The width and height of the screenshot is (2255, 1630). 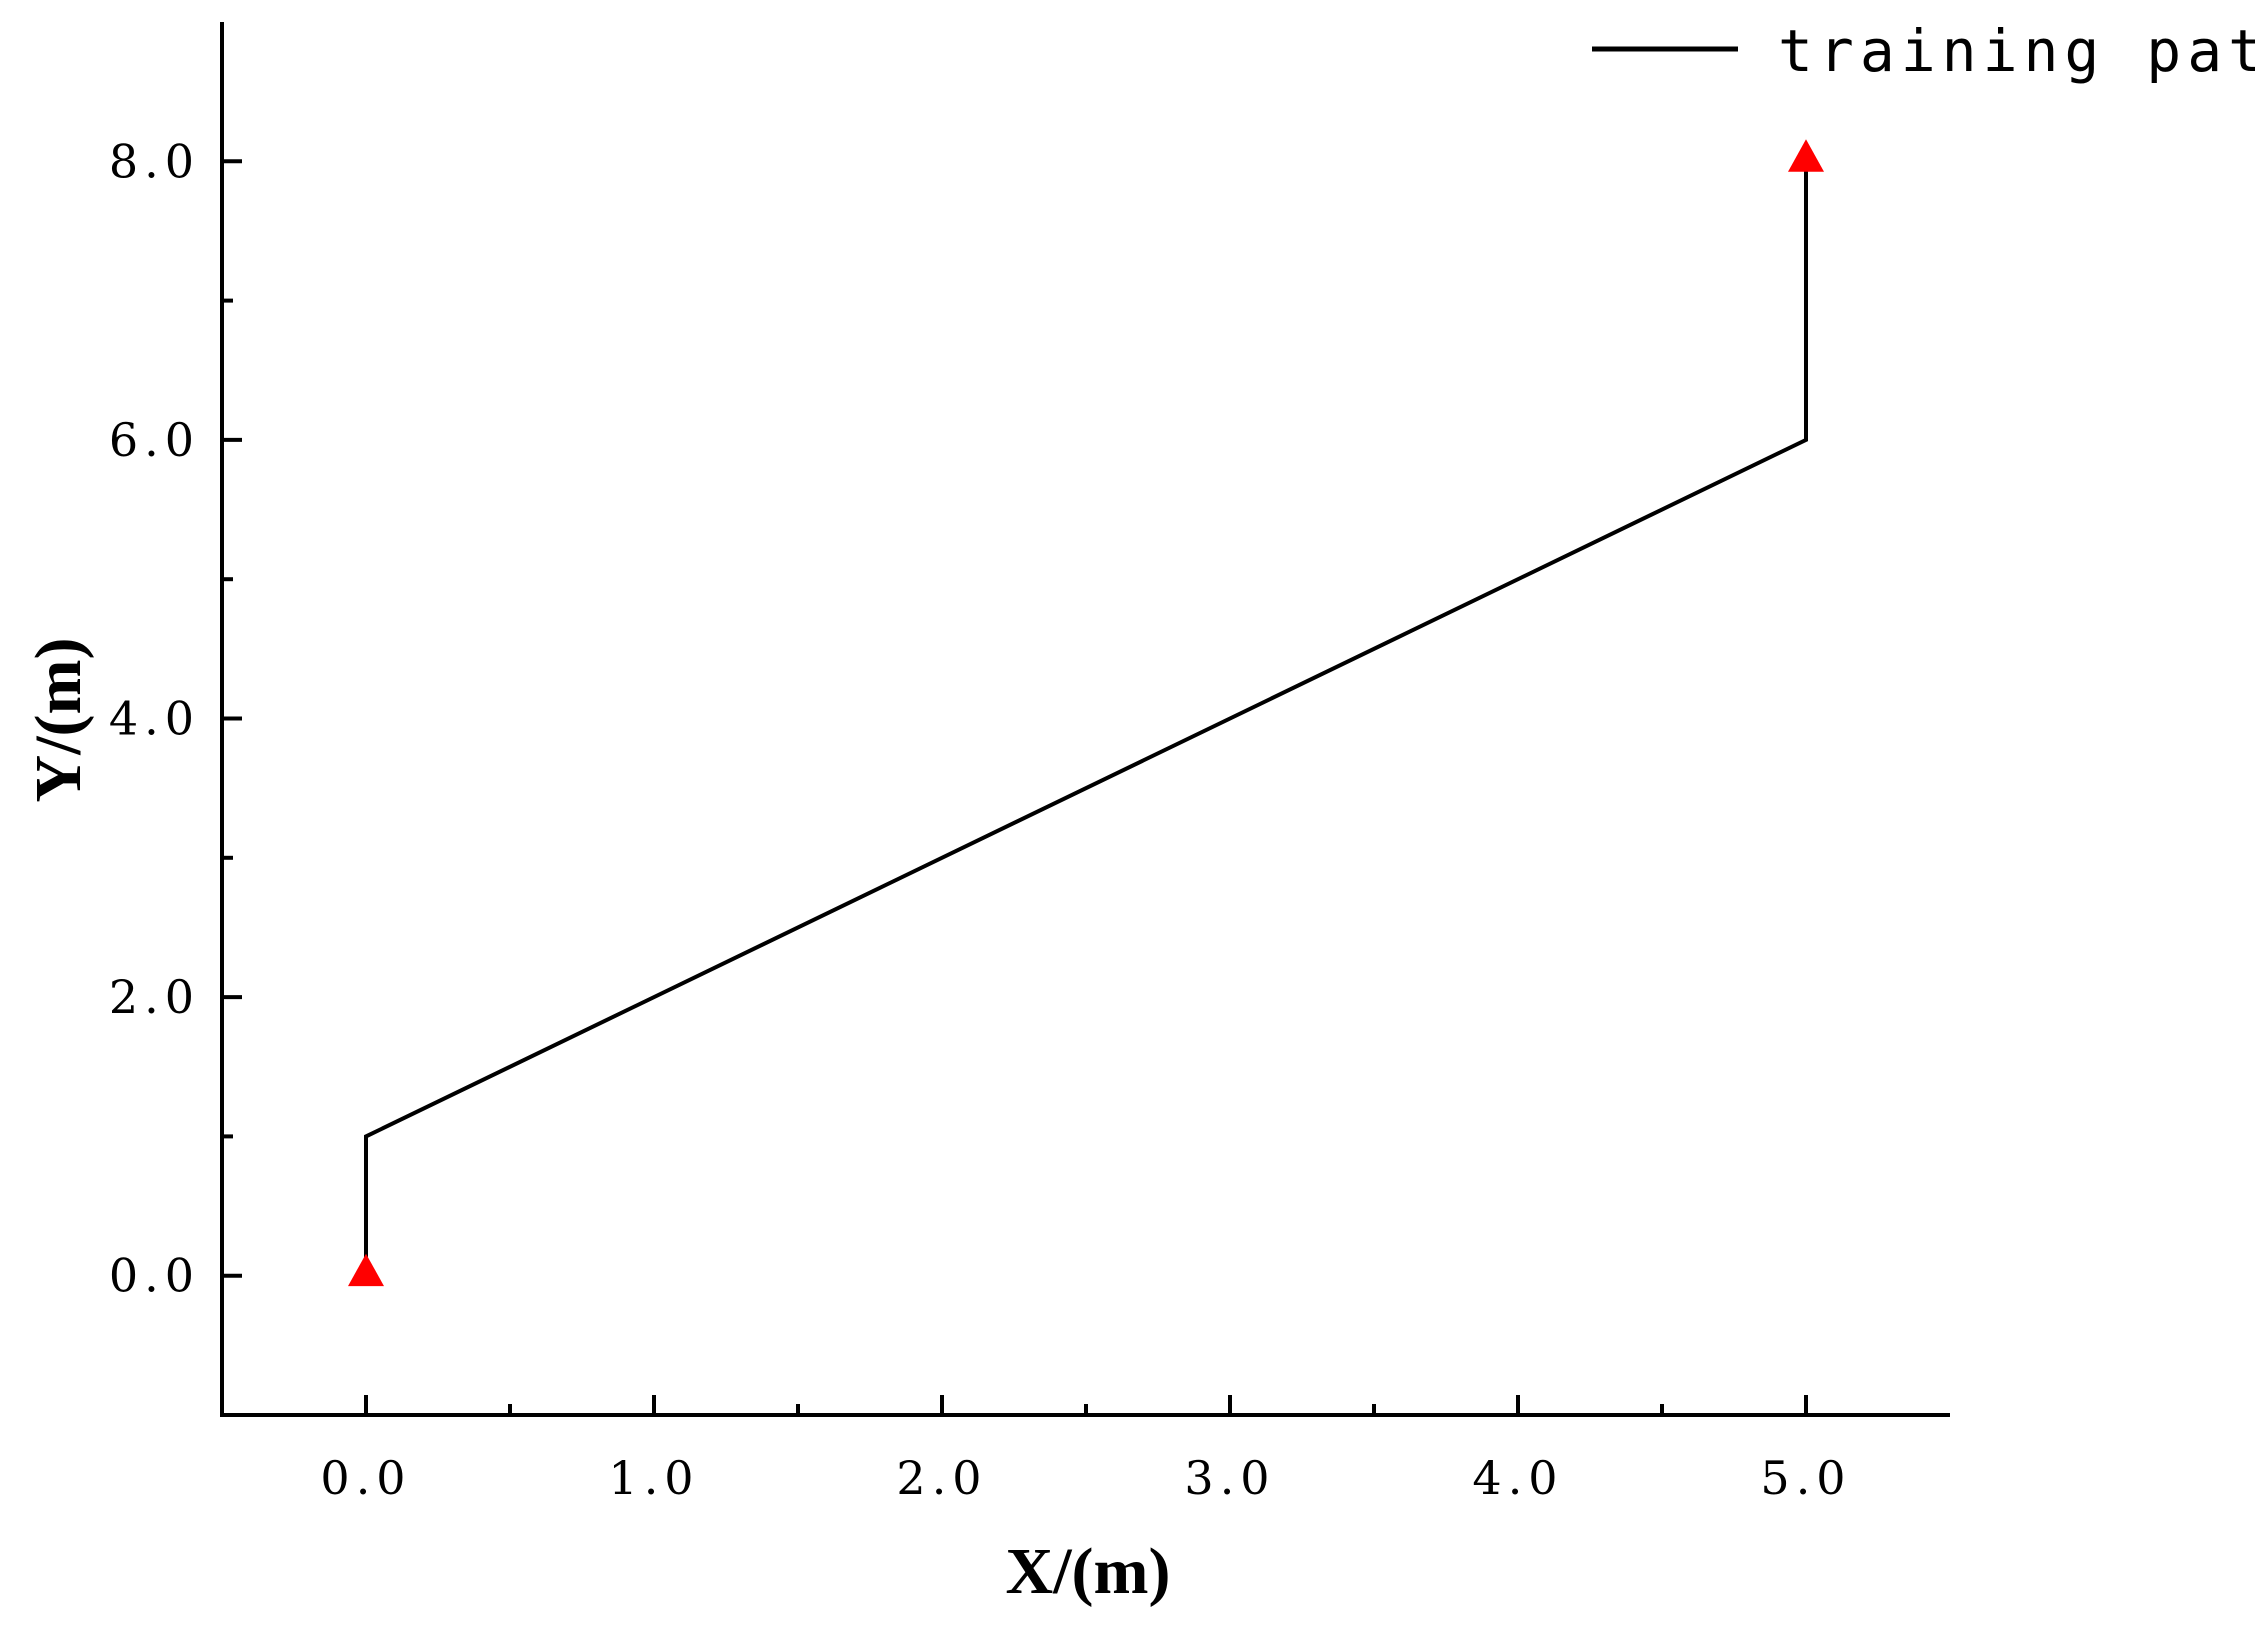 What do you see at coordinates (1517, 1478) in the screenshot?
I see `x-tick-label: 4.0` at bounding box center [1517, 1478].